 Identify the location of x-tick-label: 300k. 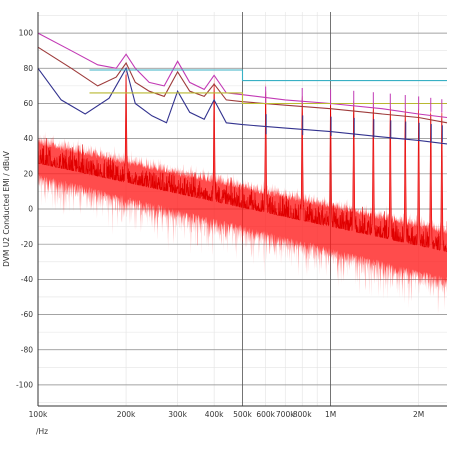
(177, 414).